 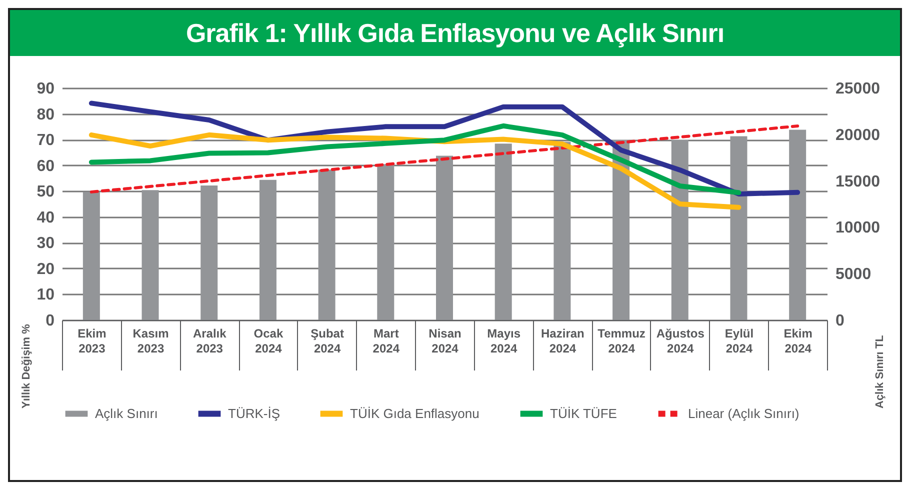 What do you see at coordinates (858, 228) in the screenshot?
I see `y2-tick-label: 10000` at bounding box center [858, 228].